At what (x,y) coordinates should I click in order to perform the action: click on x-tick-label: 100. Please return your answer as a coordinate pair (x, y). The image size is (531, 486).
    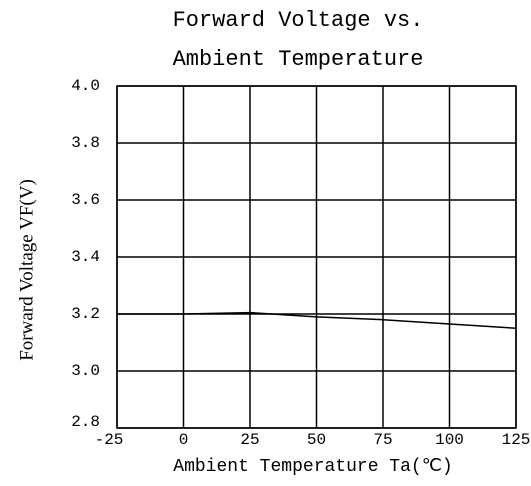
    Looking at the image, I should click on (449, 440).